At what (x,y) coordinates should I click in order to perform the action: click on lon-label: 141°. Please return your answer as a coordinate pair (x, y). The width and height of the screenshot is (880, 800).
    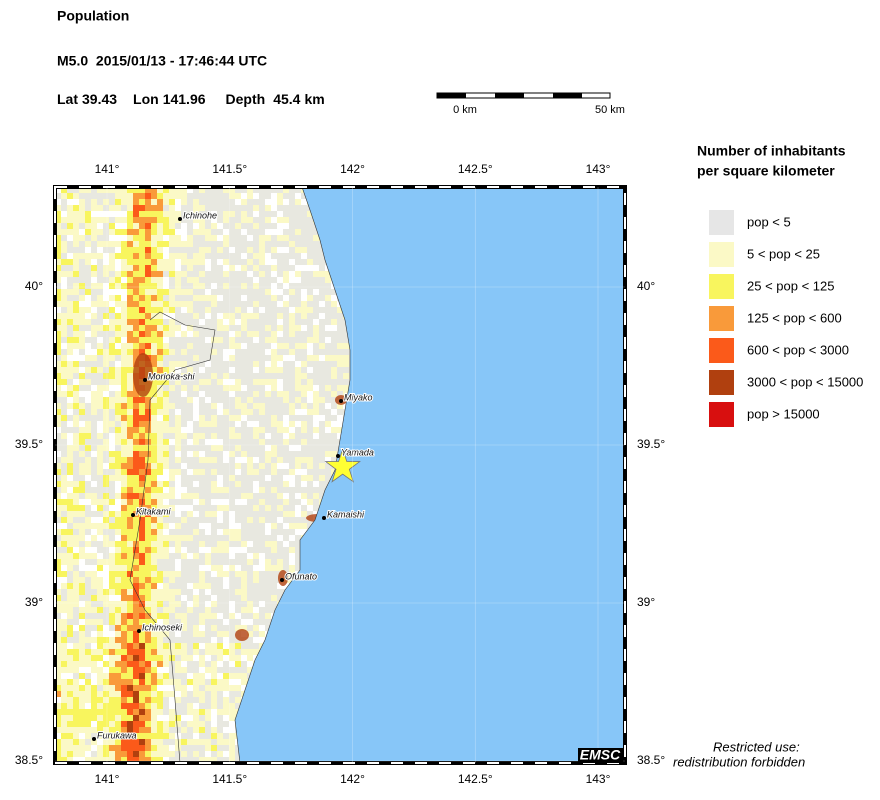
    Looking at the image, I should click on (107, 169).